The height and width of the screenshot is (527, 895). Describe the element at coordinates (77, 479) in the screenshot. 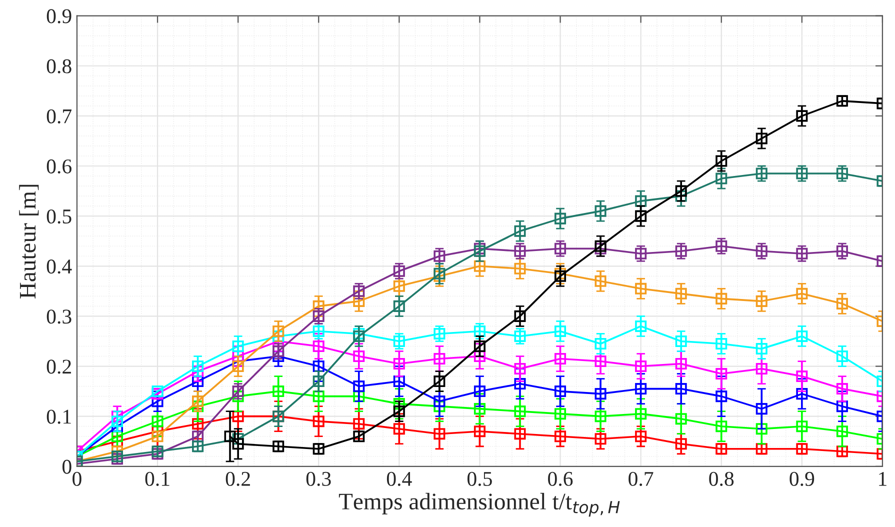

I see `x-tick-label: 0` at that location.